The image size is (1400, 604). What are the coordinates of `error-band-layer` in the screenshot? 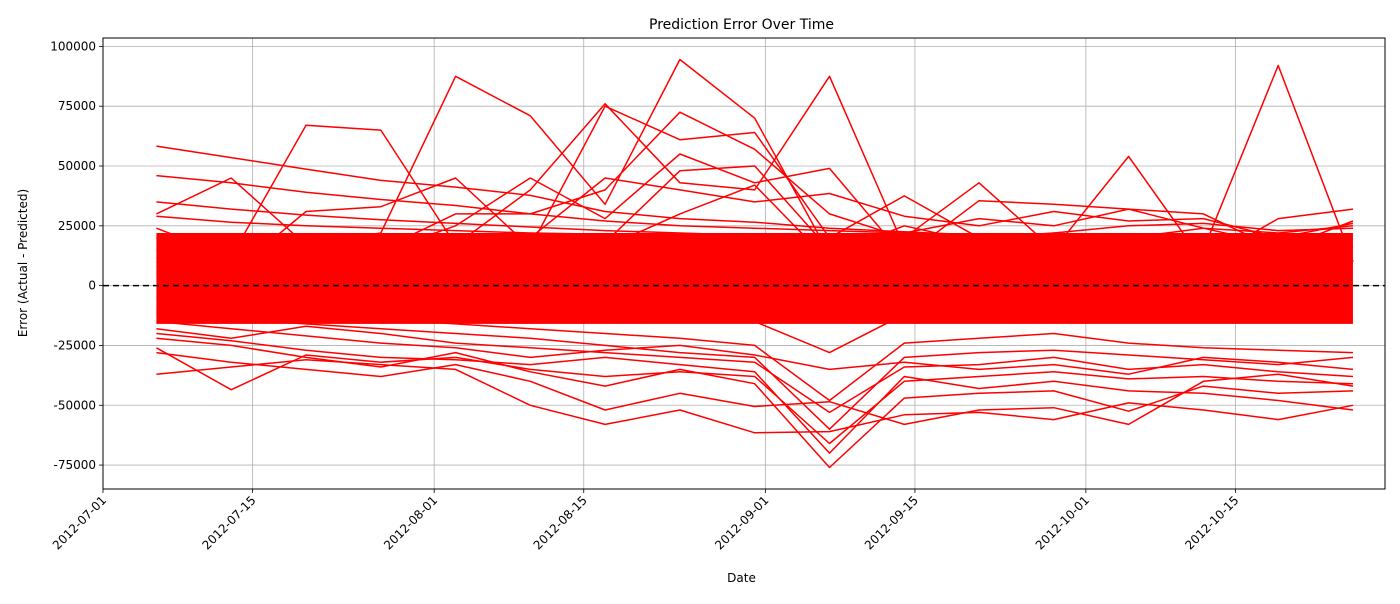 It's located at (754, 278).